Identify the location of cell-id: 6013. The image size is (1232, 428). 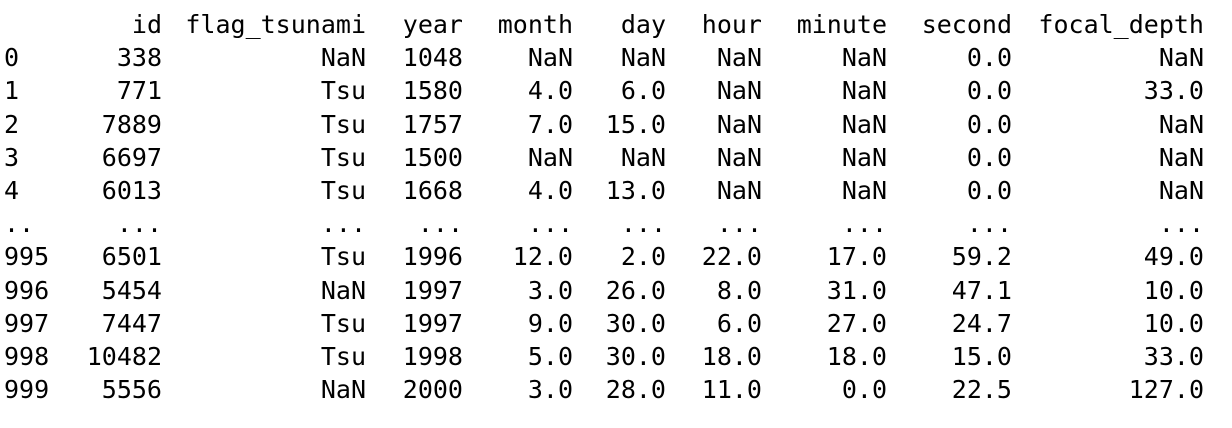
(131, 191).